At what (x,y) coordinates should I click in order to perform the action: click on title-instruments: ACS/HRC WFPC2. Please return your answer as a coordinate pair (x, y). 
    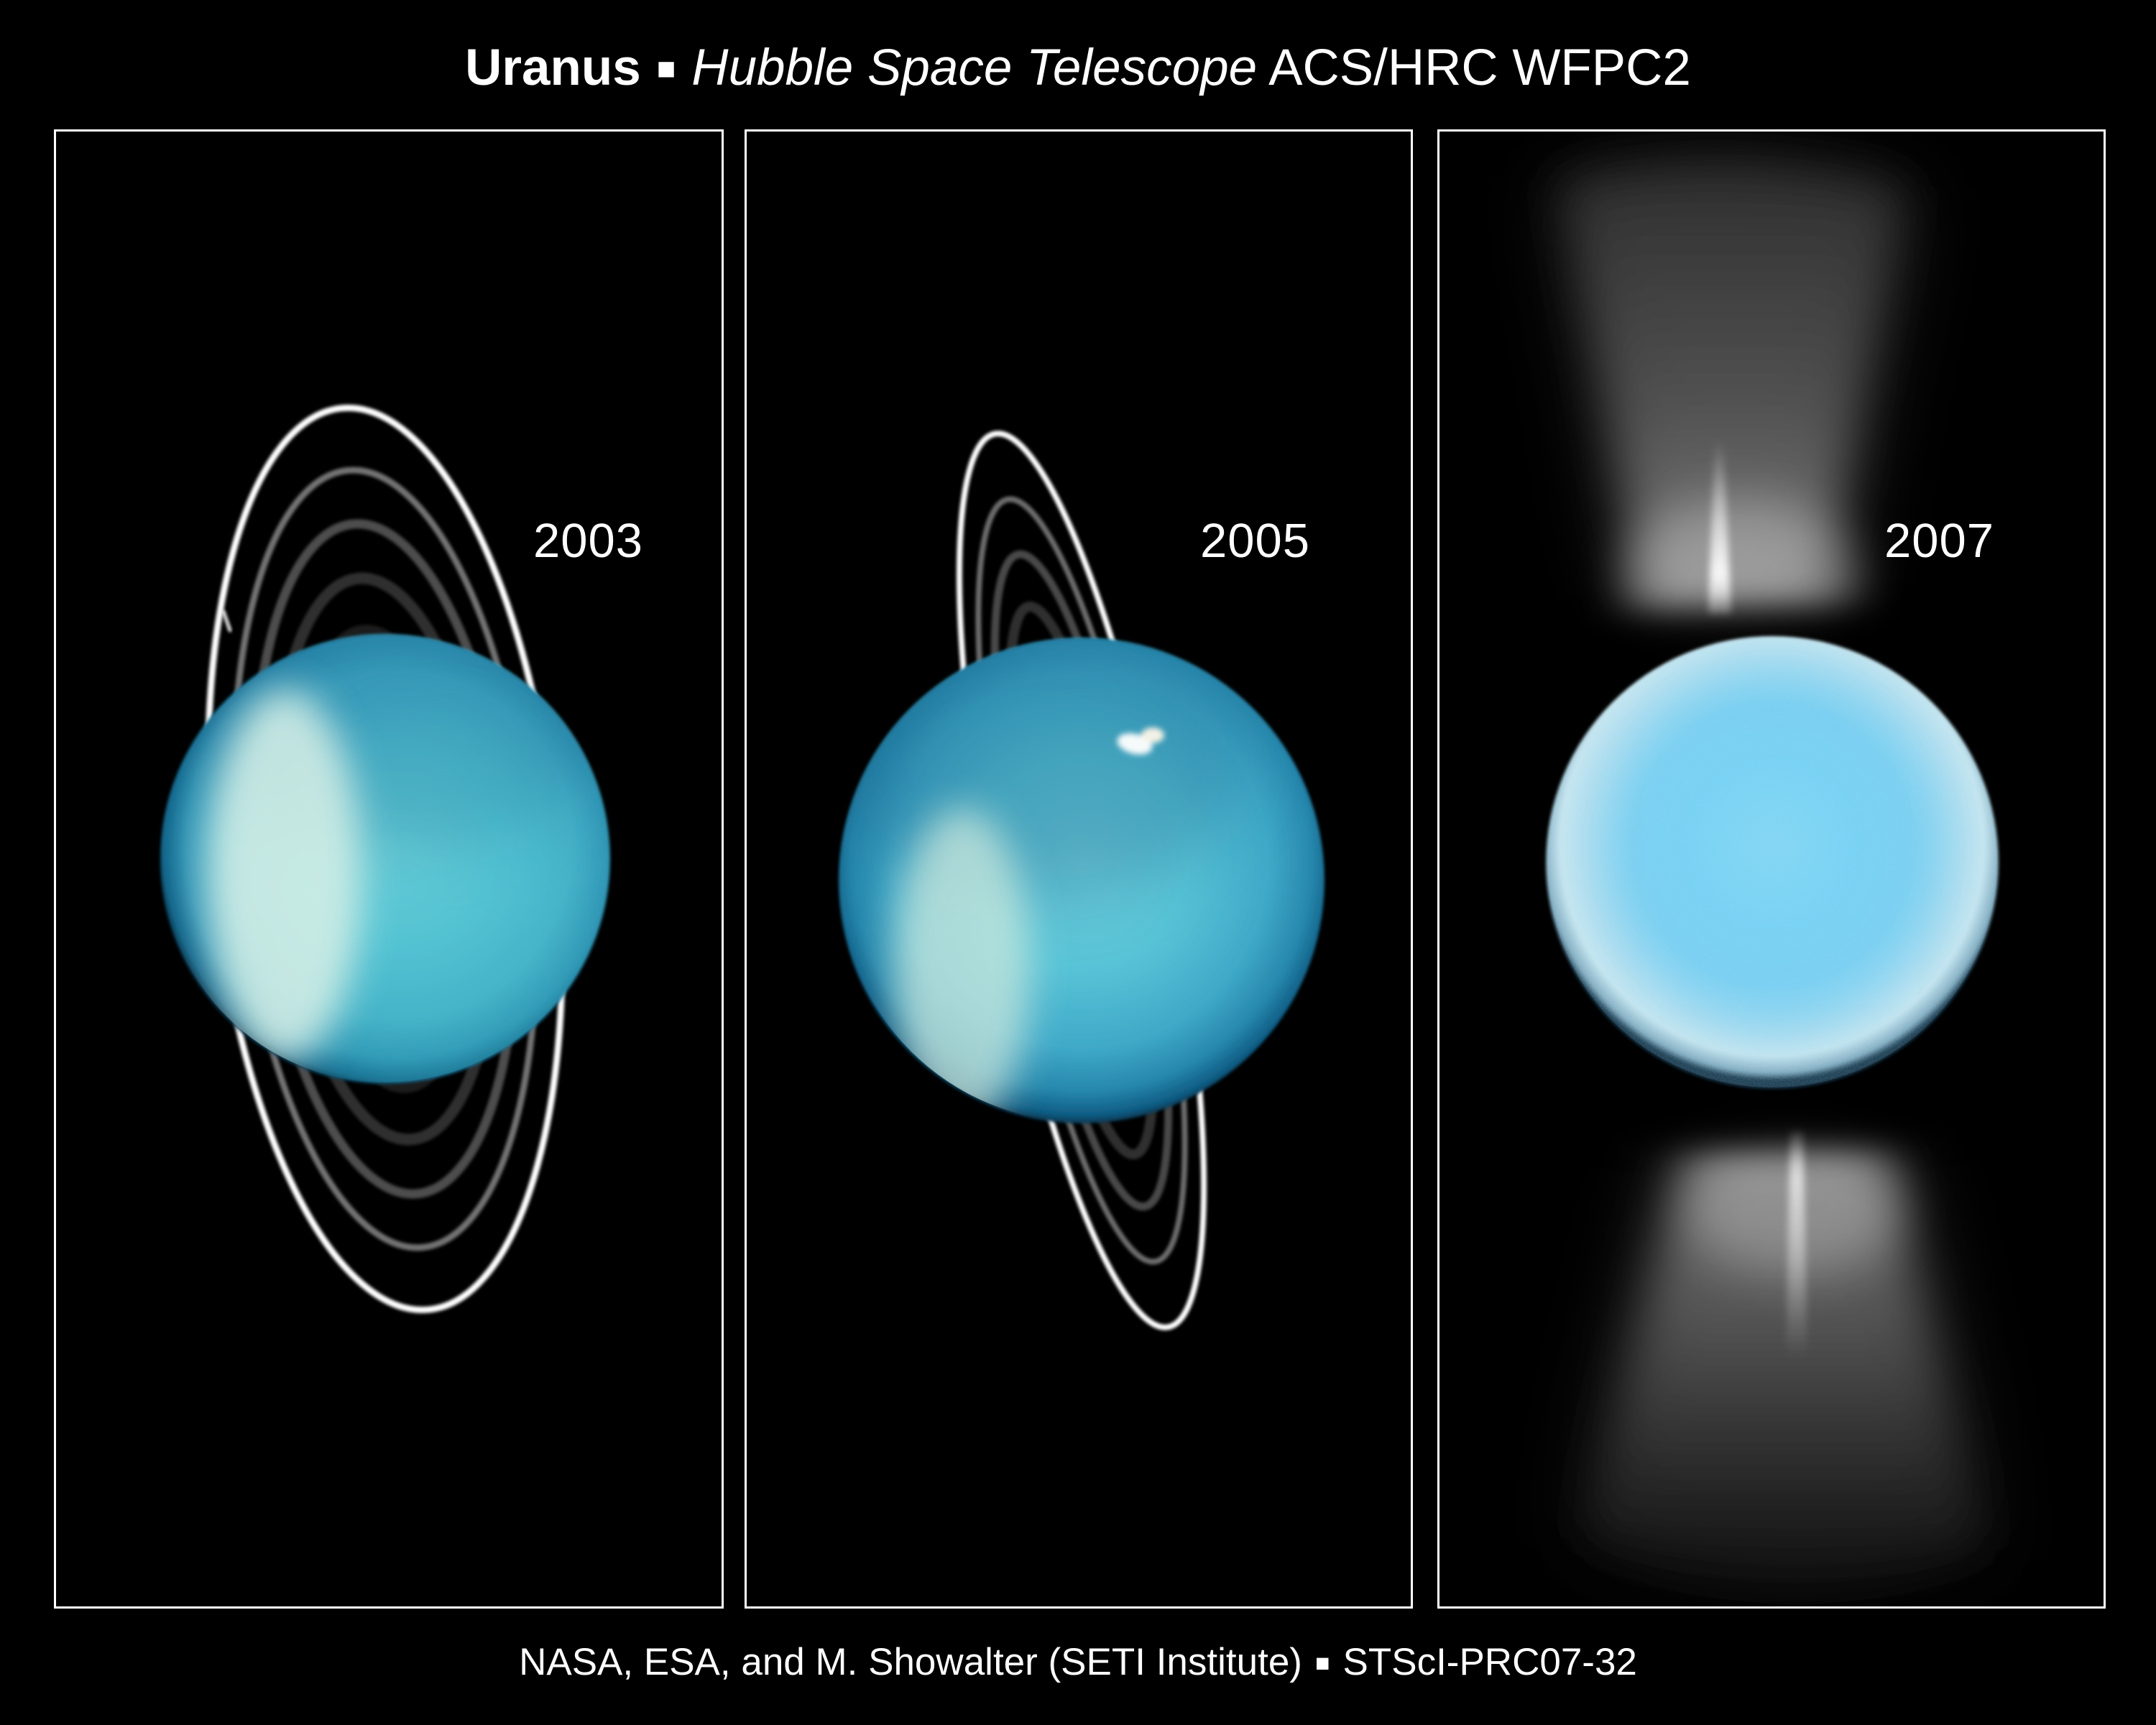
    Looking at the image, I should click on (1479, 68).